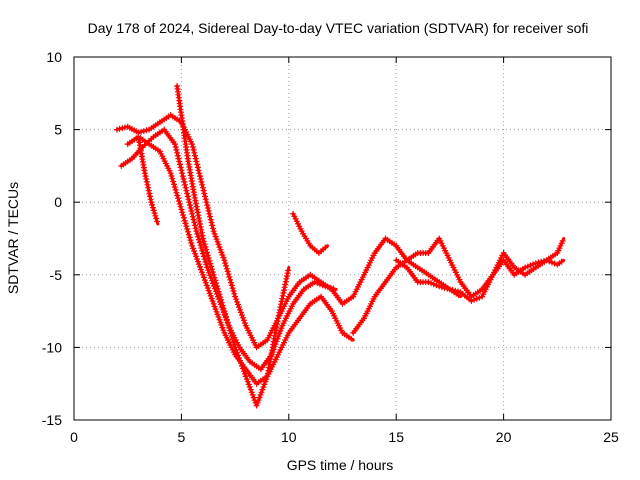  I want to click on y-tick-label: -5, so click(56, 275).